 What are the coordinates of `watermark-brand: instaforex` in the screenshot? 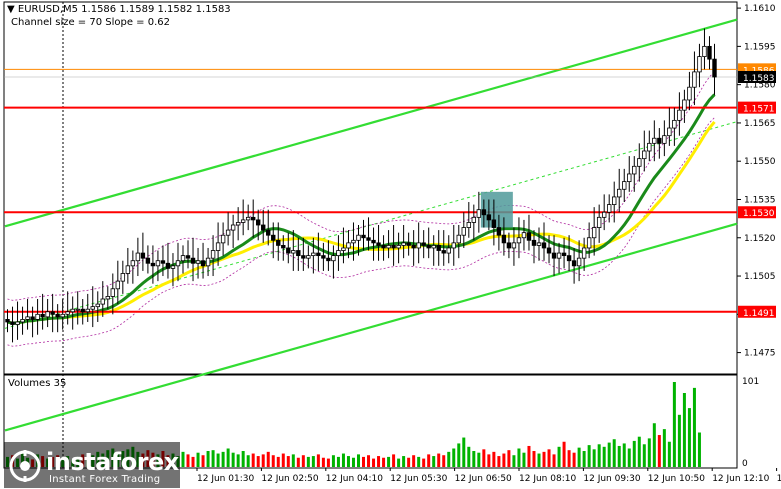 It's located at (112, 462).